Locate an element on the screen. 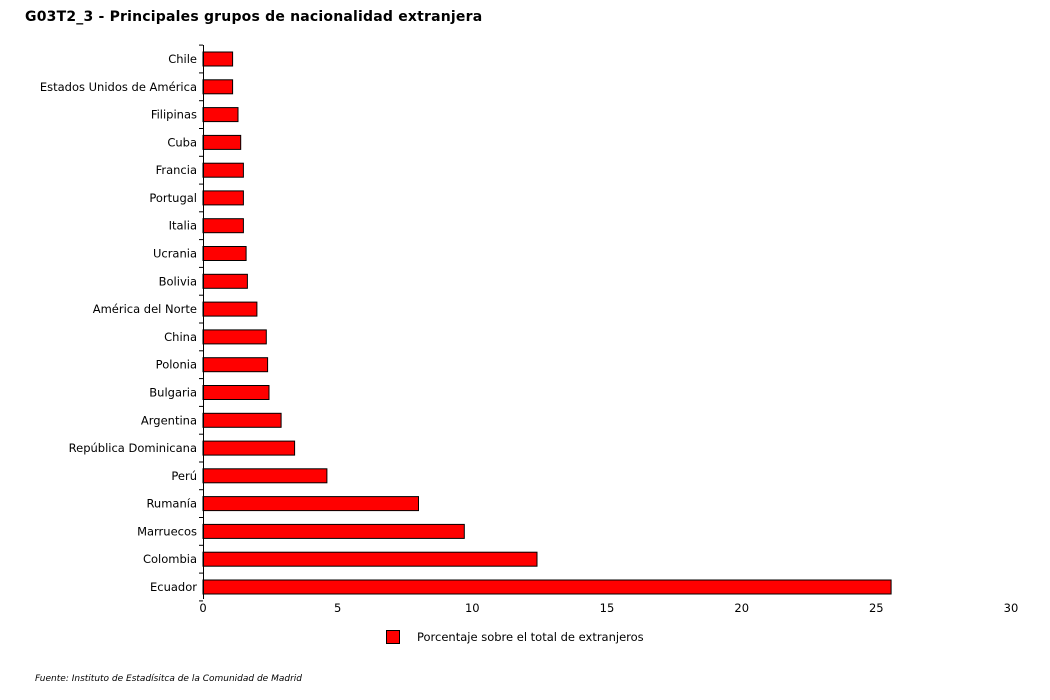  category-label-0: Chile is located at coordinates (182, 59).